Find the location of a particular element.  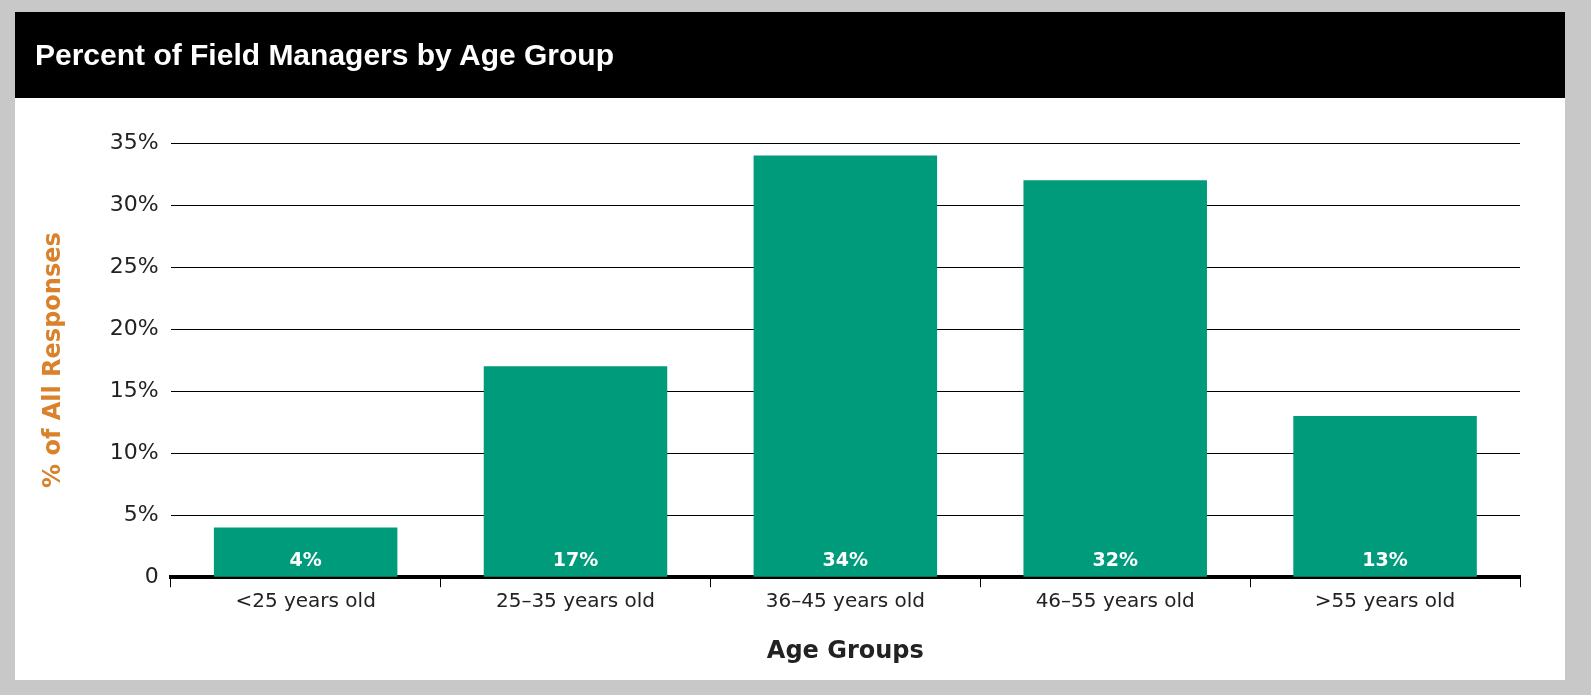

data-label: 13% is located at coordinates (1385, 559).